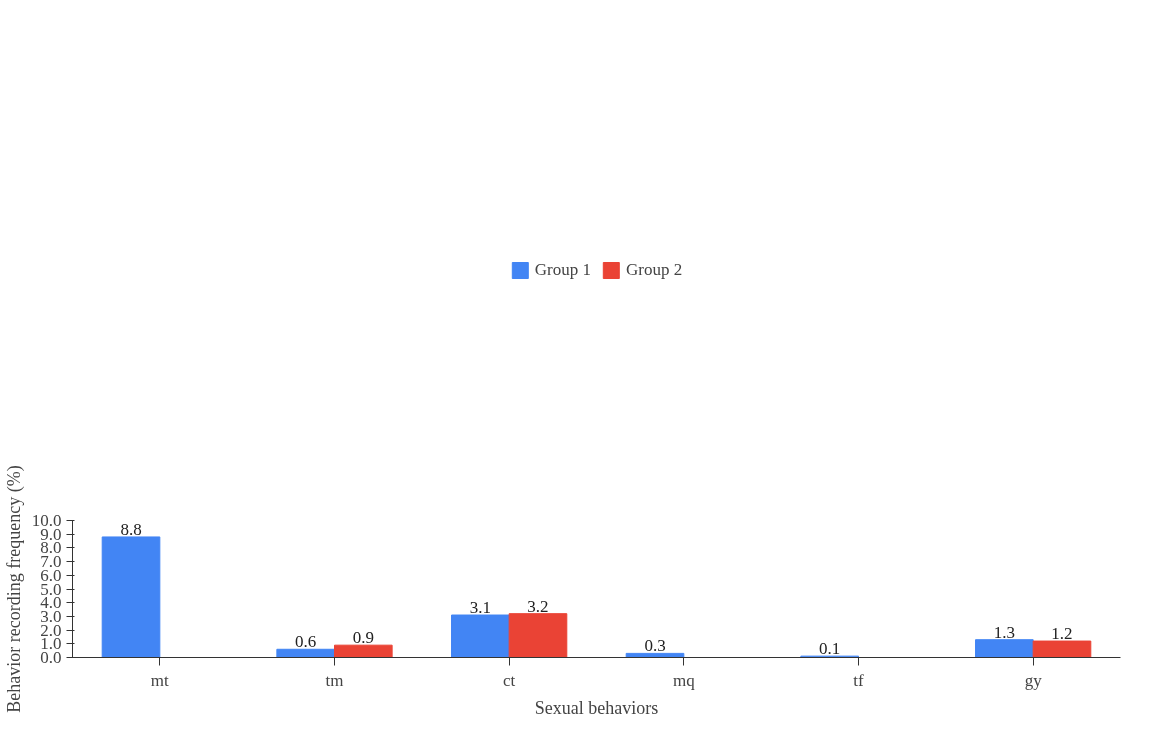  Describe the element at coordinates (830, 649) in the screenshot. I see `data-label: 0.1` at that location.